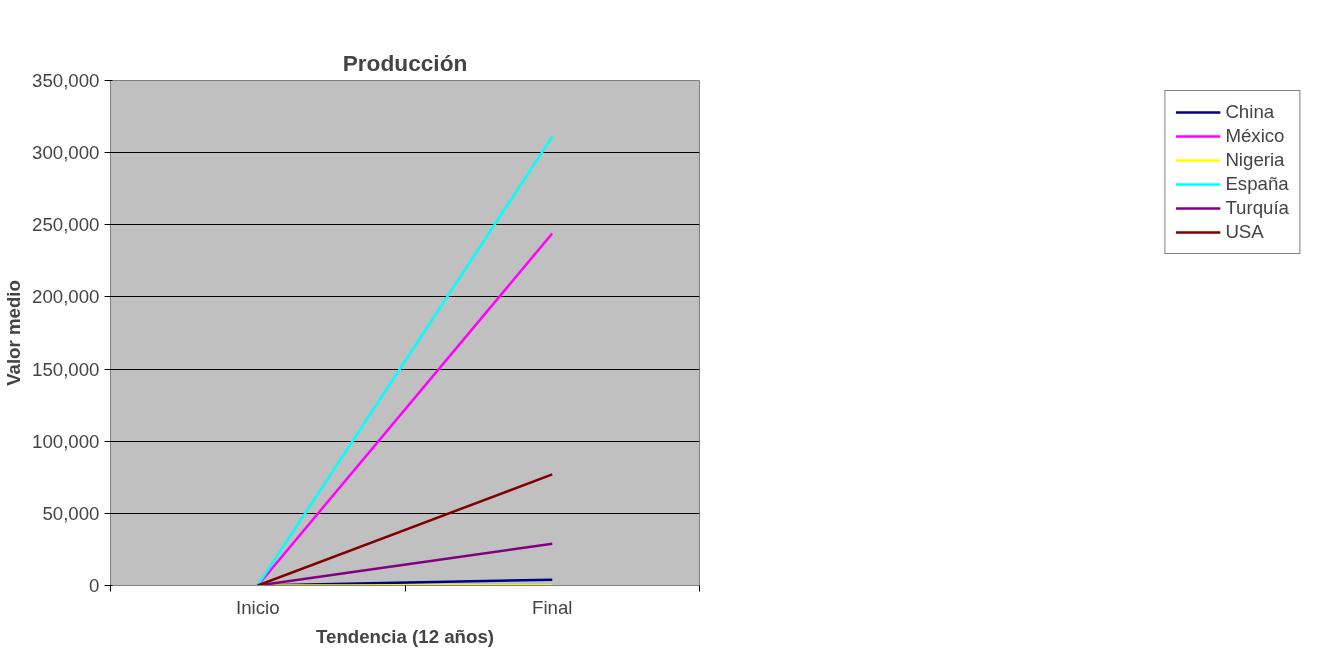 The width and height of the screenshot is (1324, 669). I want to click on y-tick-label: 250,000, so click(66, 225).